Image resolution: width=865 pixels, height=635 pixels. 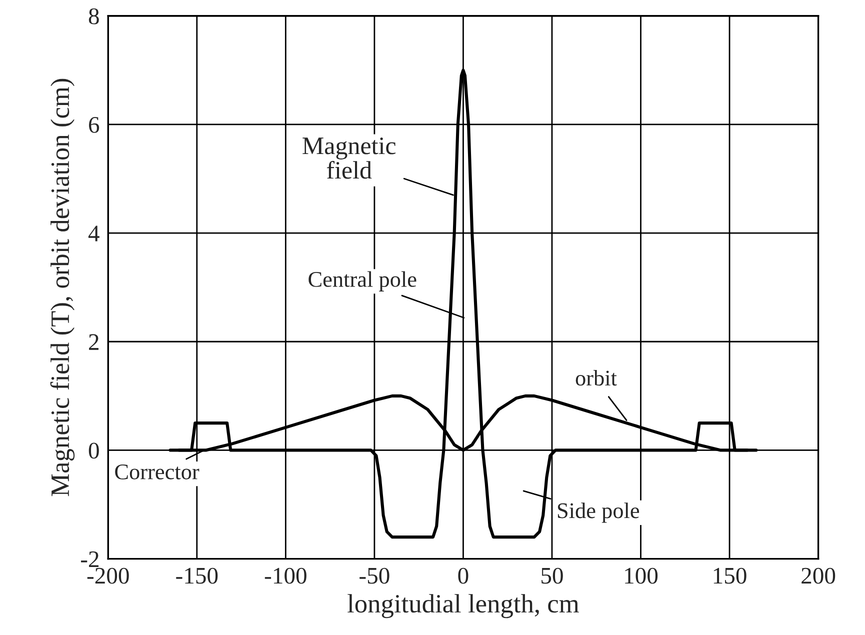 What do you see at coordinates (94, 234) in the screenshot?
I see `y-tick-label: 4` at bounding box center [94, 234].